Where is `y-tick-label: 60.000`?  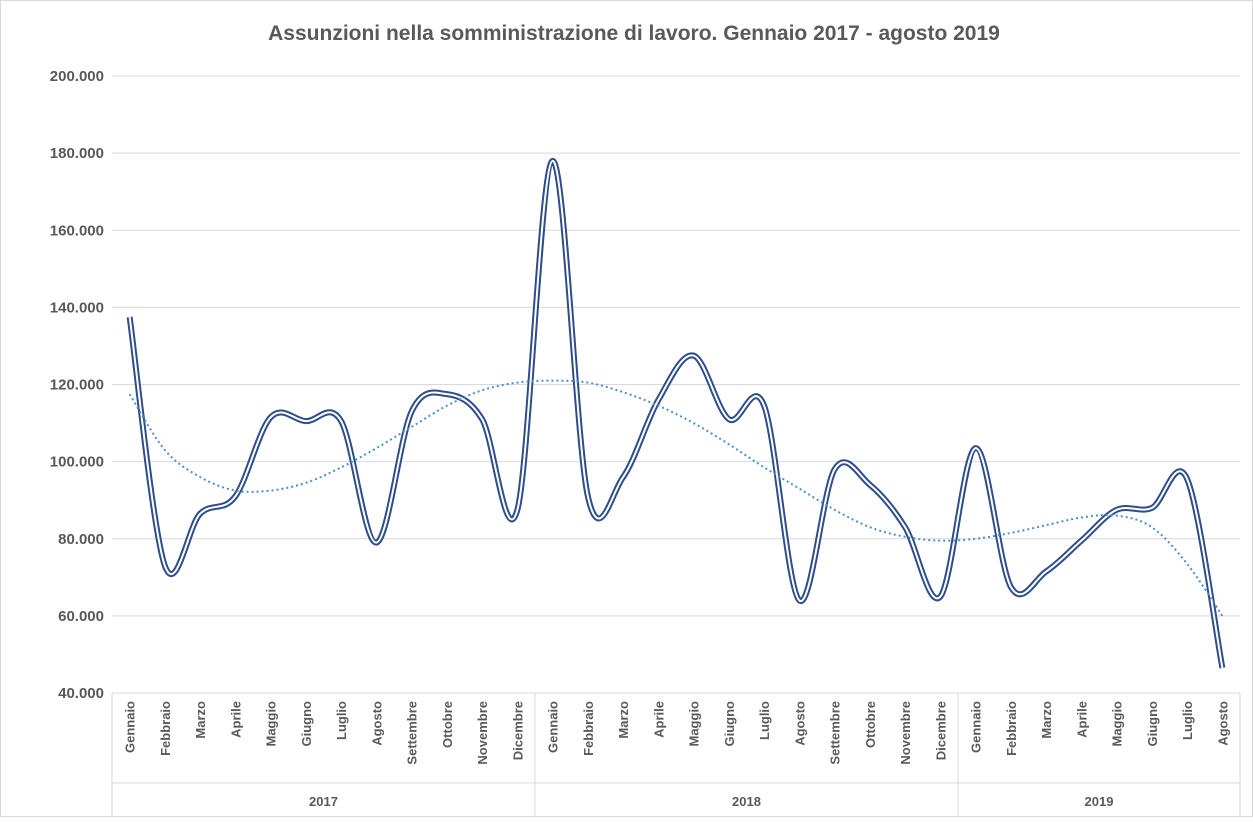 y-tick-label: 60.000 is located at coordinates (81, 616).